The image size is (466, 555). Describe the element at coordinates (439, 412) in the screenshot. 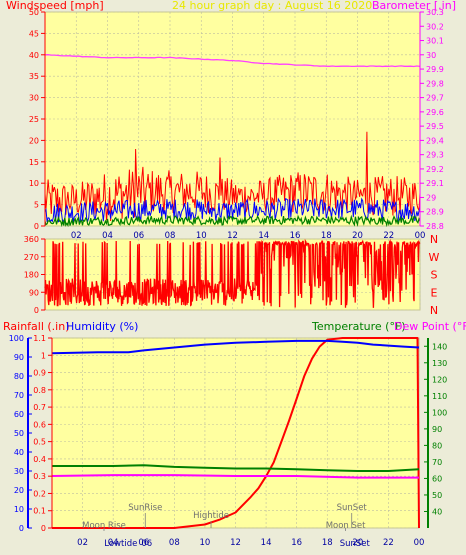

I see `y-tick-label-temperature: 100` at that location.